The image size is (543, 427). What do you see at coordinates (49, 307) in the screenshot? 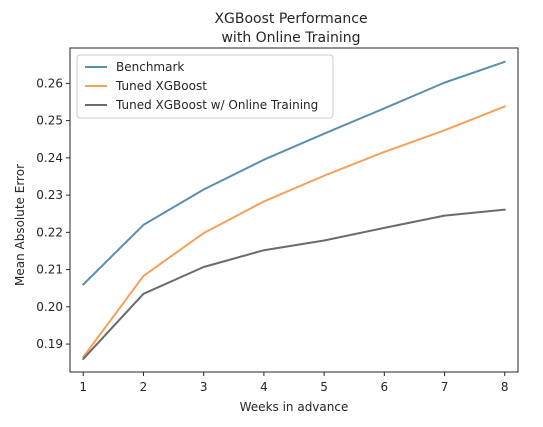
I see `y-tick-label: 0.20` at bounding box center [49, 307].